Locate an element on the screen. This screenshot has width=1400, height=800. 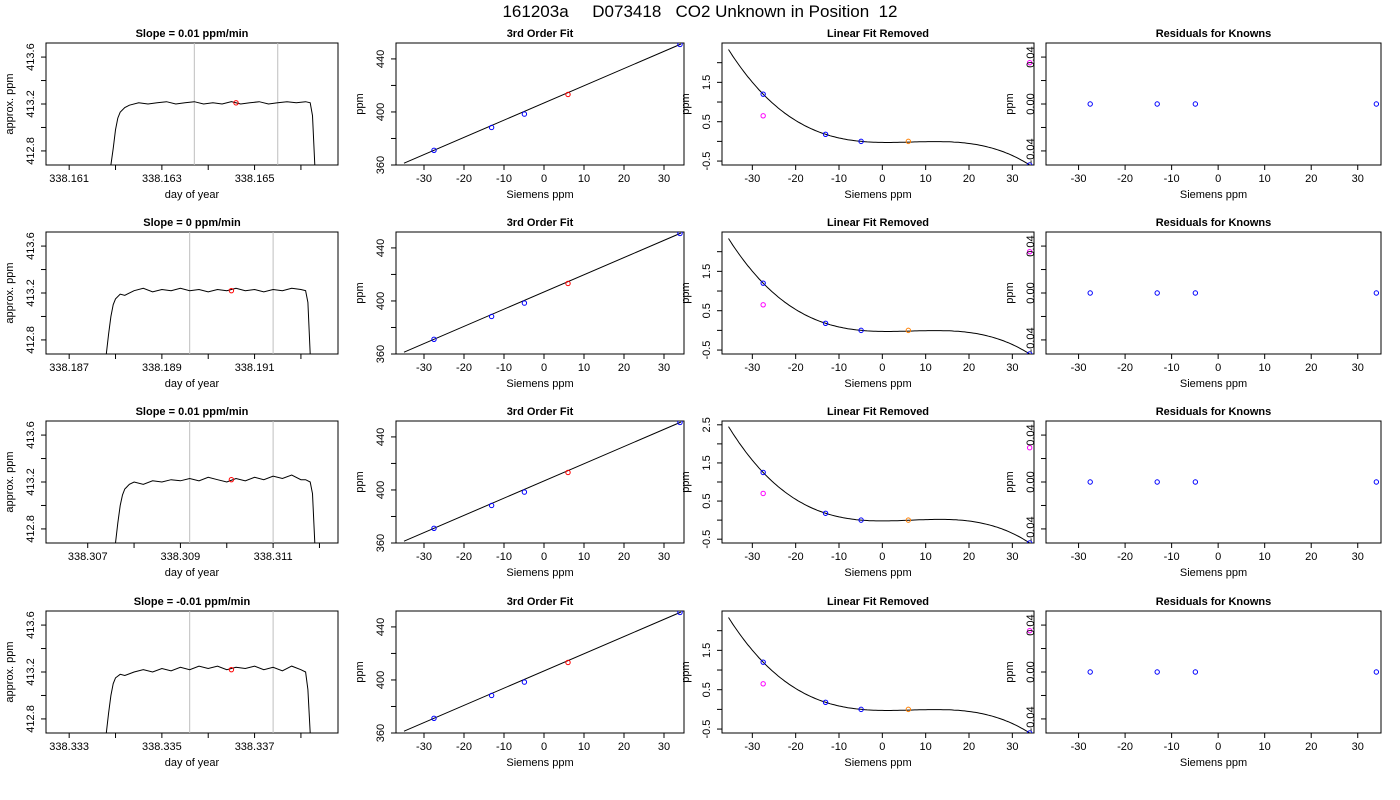
y-axis-label: approx. ppm is located at coordinates (10, 103).